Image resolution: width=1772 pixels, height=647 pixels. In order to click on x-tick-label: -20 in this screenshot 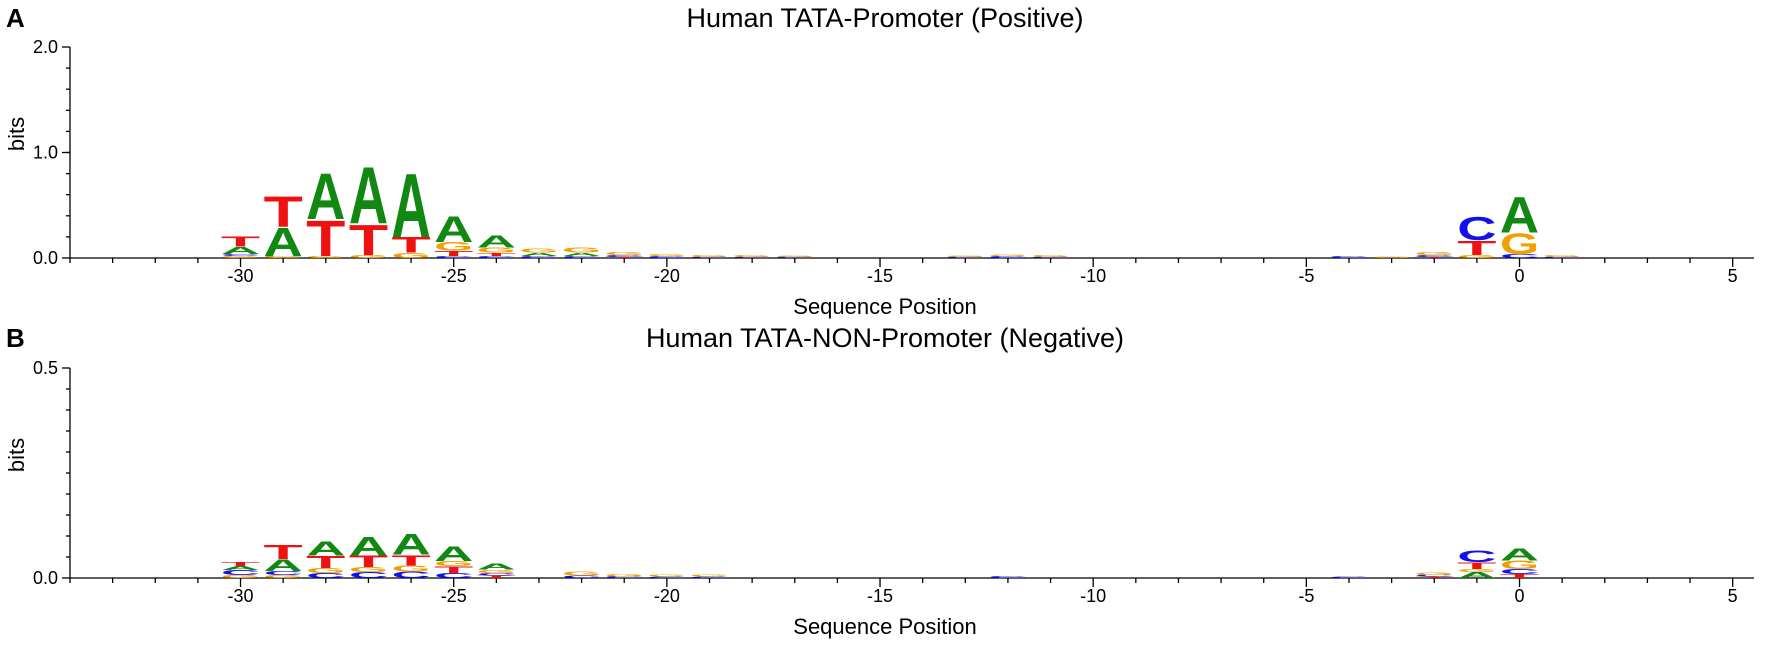, I will do `click(667, 276)`.